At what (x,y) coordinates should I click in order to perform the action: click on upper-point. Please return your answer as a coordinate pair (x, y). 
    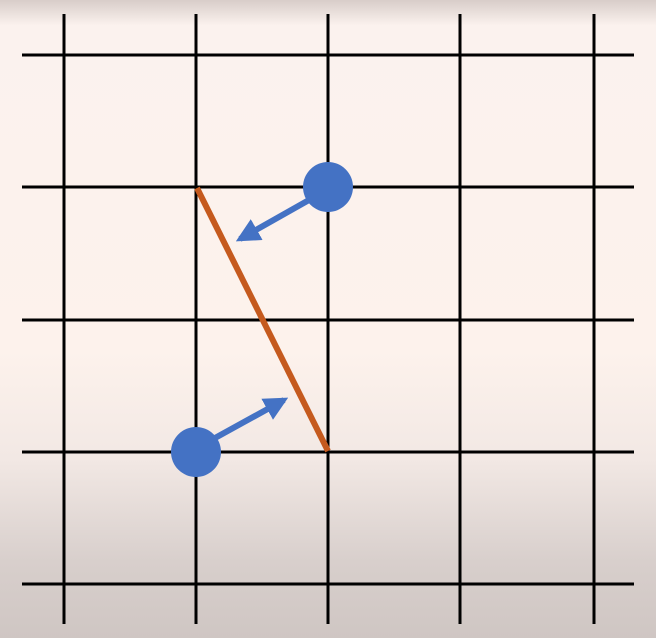
    Looking at the image, I should click on (328, 187).